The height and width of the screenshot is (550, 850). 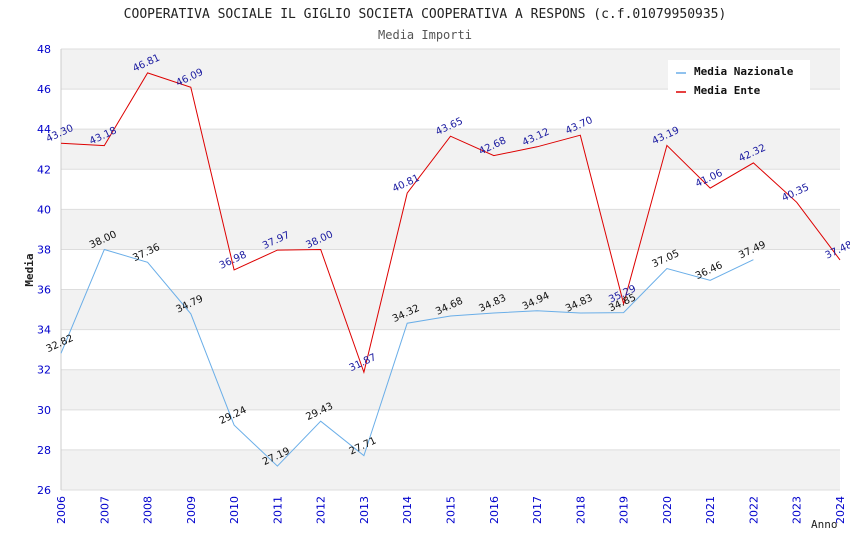 What do you see at coordinates (234, 510) in the screenshot?
I see `x-tick-label: 2010` at bounding box center [234, 510].